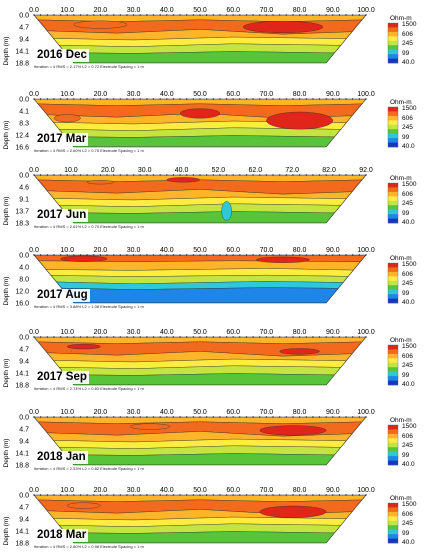 The width and height of the screenshot is (428, 554). I want to click on x-tick-label: 50.0, so click(200, 10).